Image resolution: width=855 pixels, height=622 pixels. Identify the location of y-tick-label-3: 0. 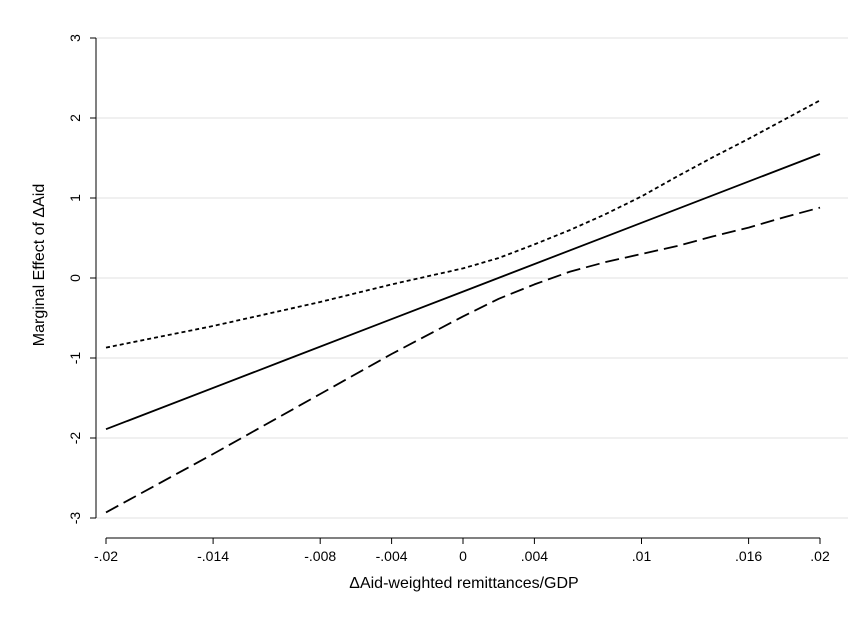
(75, 278).